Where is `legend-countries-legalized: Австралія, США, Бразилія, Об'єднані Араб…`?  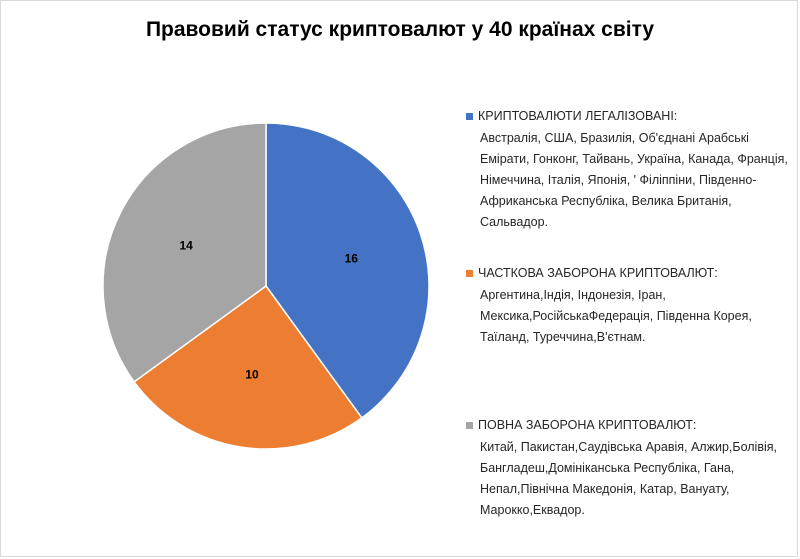
legend-countries-legalized: Австралія, США, Бразилія, Об'єднані Араб… is located at coordinates (634, 180).